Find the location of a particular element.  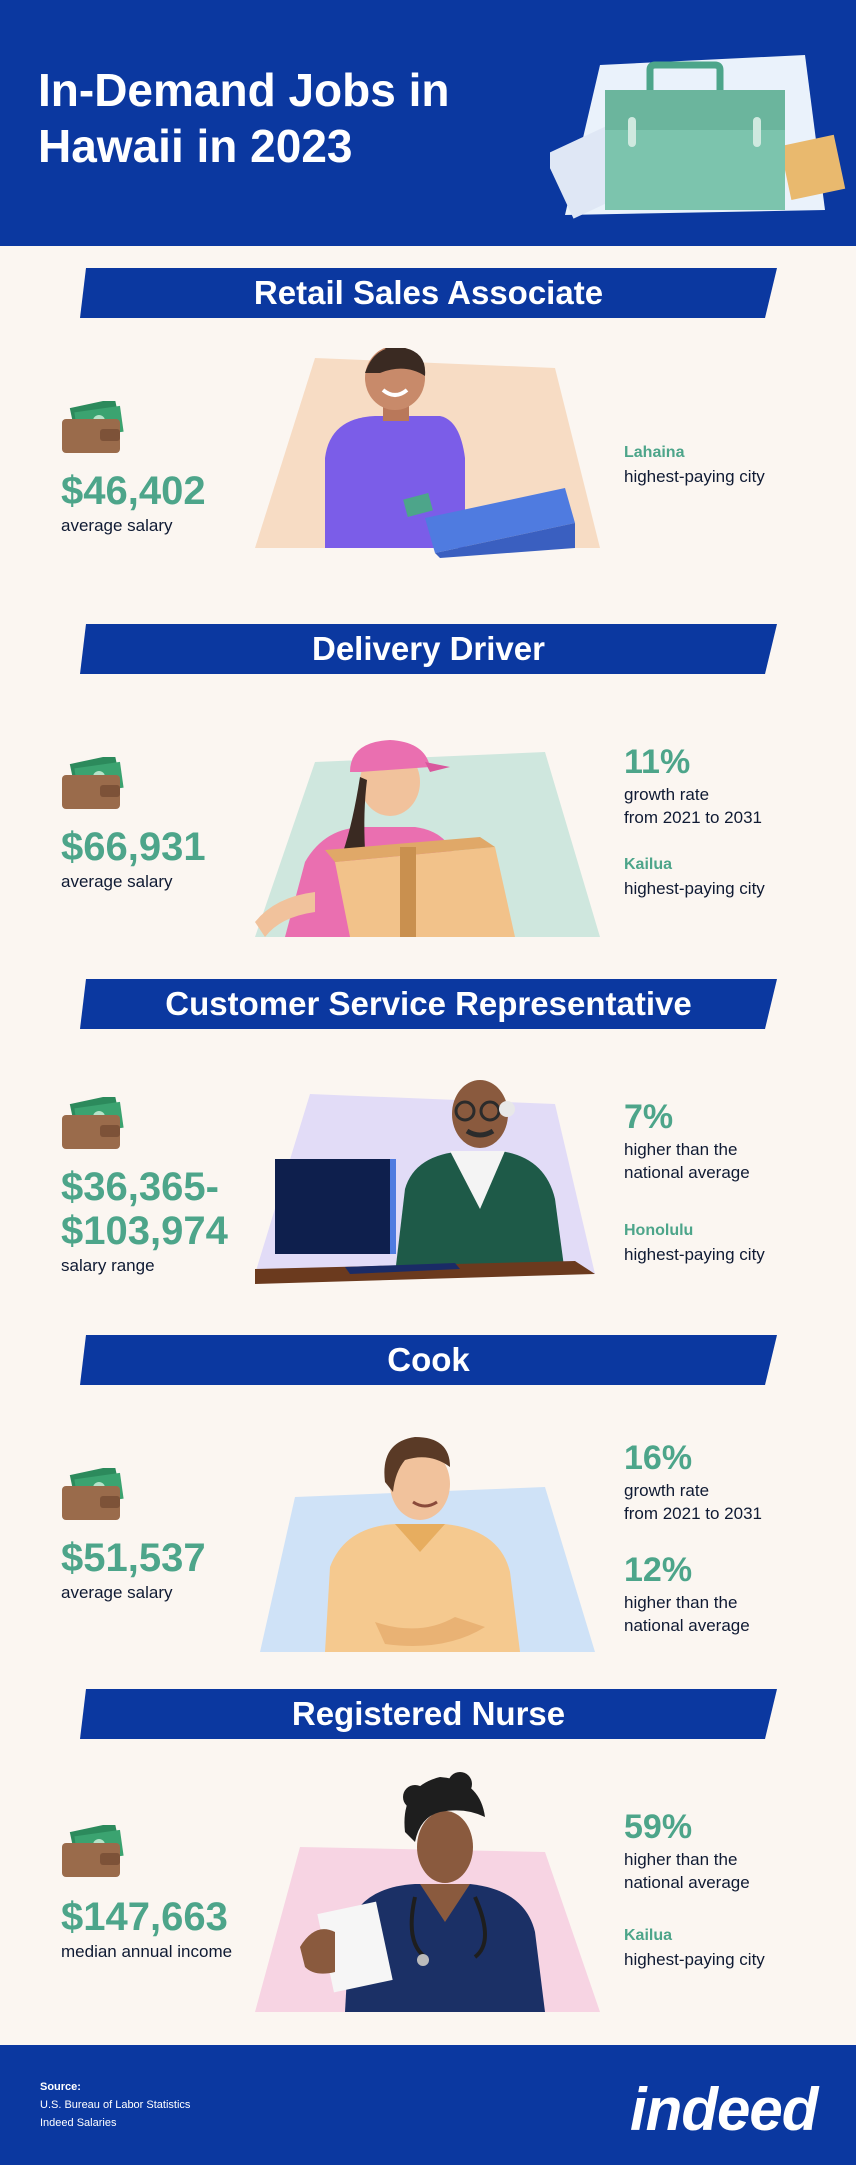

salary-caption: salary range is located at coordinates (108, 1265).